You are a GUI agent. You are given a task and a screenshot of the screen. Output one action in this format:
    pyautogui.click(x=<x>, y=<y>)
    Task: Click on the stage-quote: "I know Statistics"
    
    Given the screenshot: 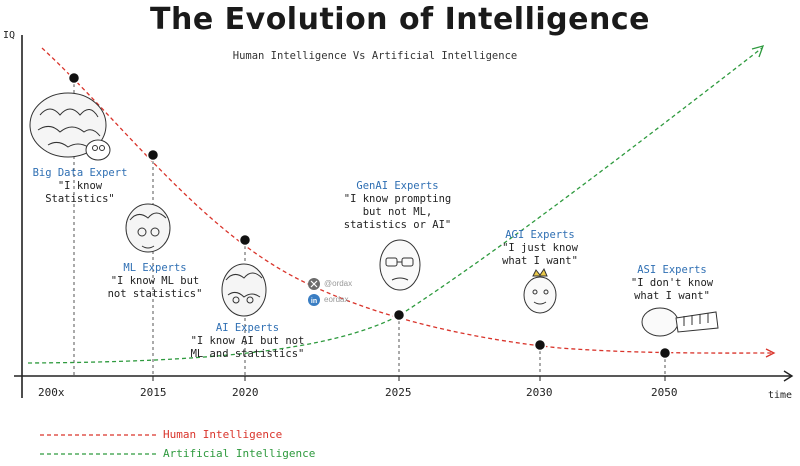 What is the action you would take?
    pyautogui.click(x=80, y=193)
    